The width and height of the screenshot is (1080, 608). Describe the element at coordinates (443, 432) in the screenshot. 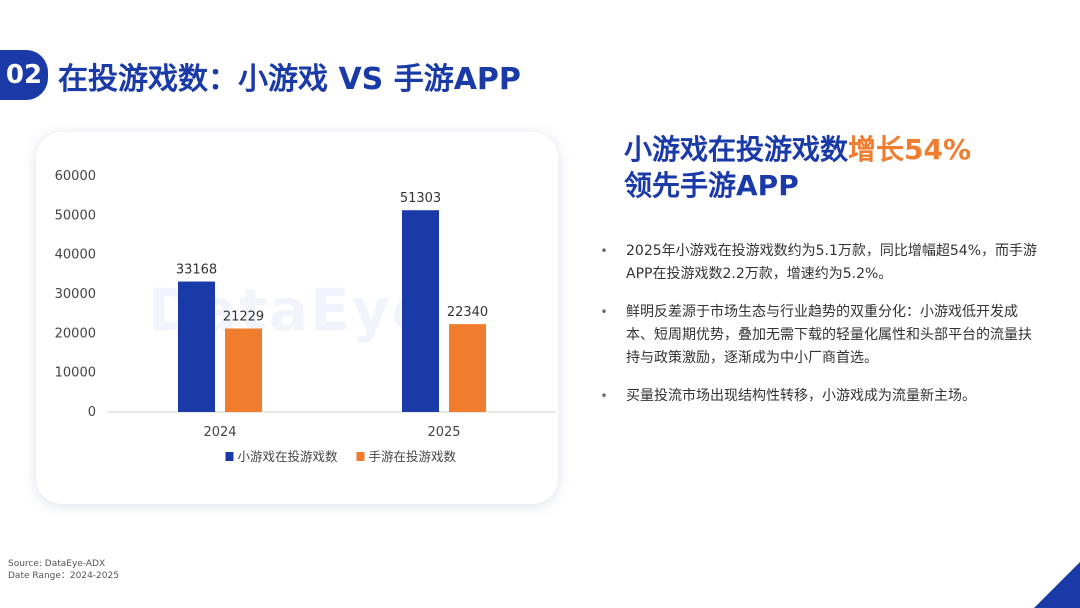

I see `x-tick-label: 2025` at that location.